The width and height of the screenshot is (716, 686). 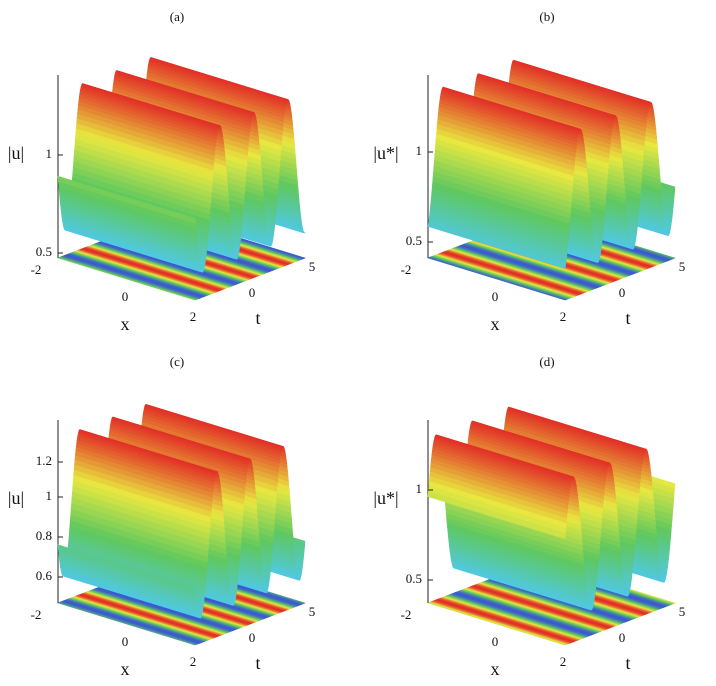 I want to click on panel-label: (a), so click(x=177, y=16).